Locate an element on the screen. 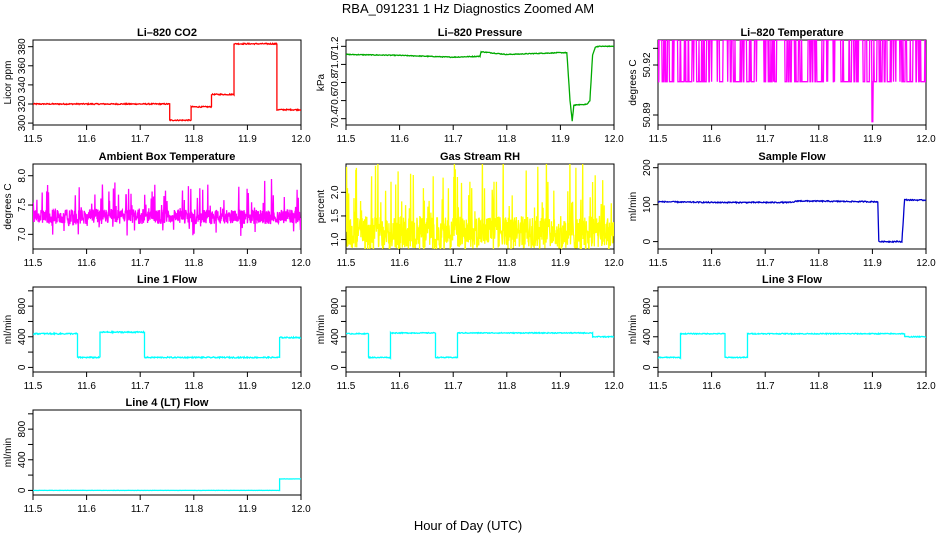 This screenshot has height=540, width=936. y-tick-label: 800 is located at coordinates (22, 305).